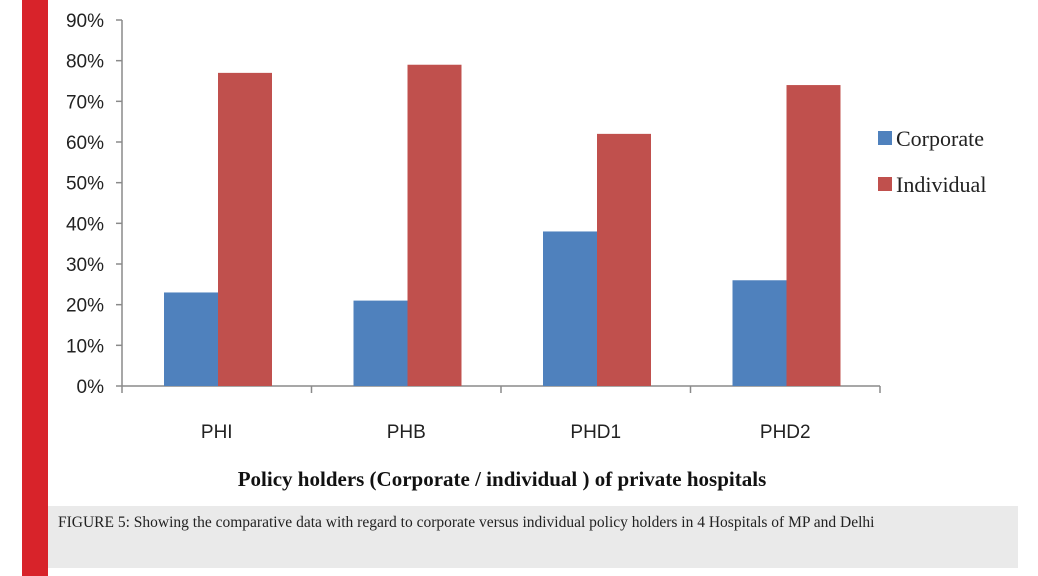  Describe the element at coordinates (570, 308) in the screenshot. I see `bar-corporate-phd1` at that location.